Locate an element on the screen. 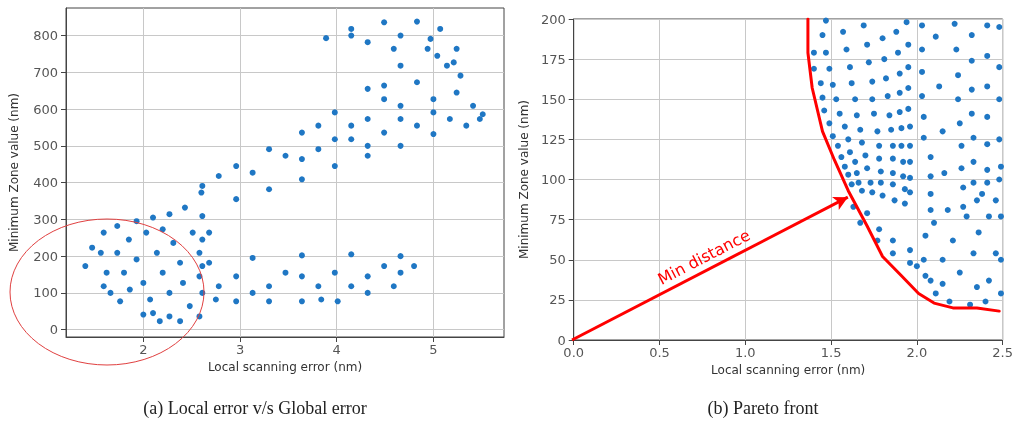 This screenshot has height=426, width=1016. y-tick-label: 150 is located at coordinates (553, 99).